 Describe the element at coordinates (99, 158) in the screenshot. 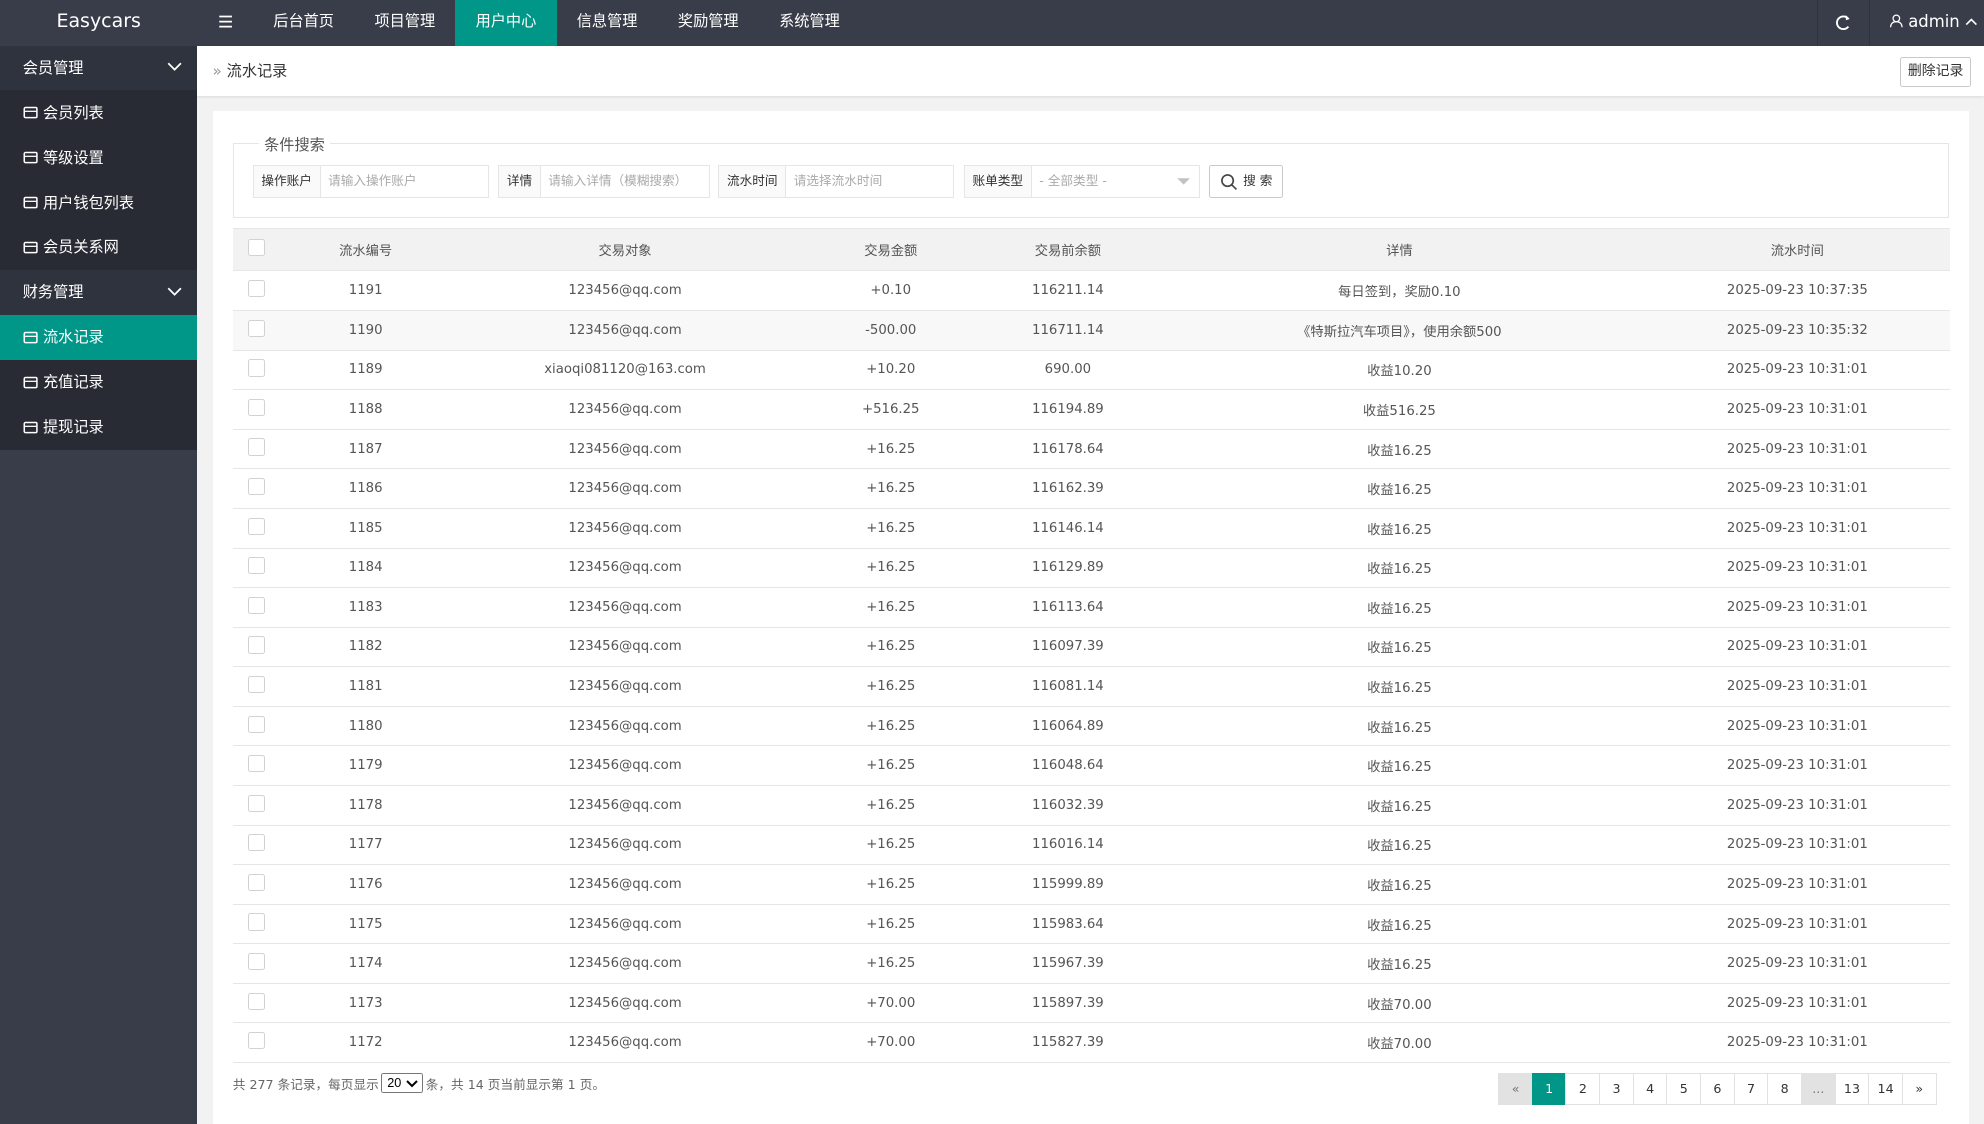

I see `sidebar-item: 等级设置` at that location.